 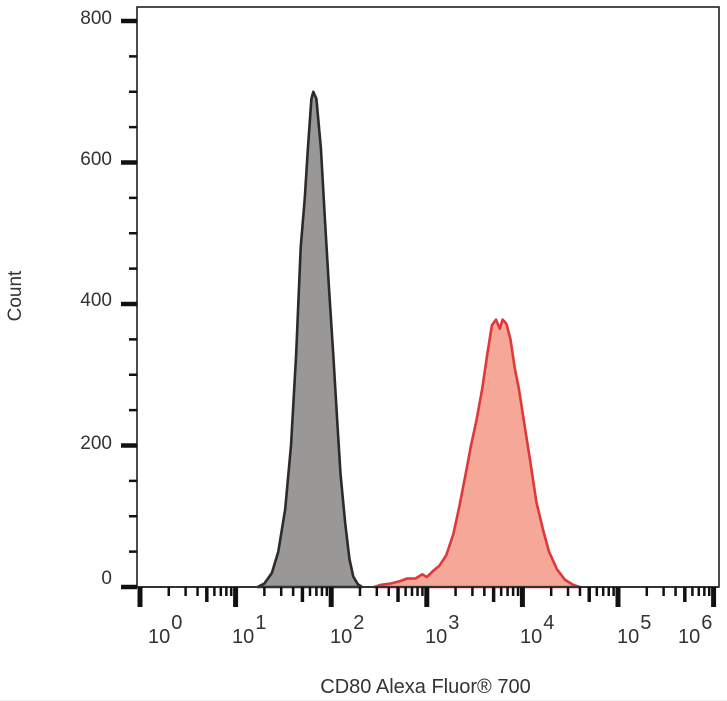 I want to click on y-tick-label-600: 600, so click(x=96, y=159).